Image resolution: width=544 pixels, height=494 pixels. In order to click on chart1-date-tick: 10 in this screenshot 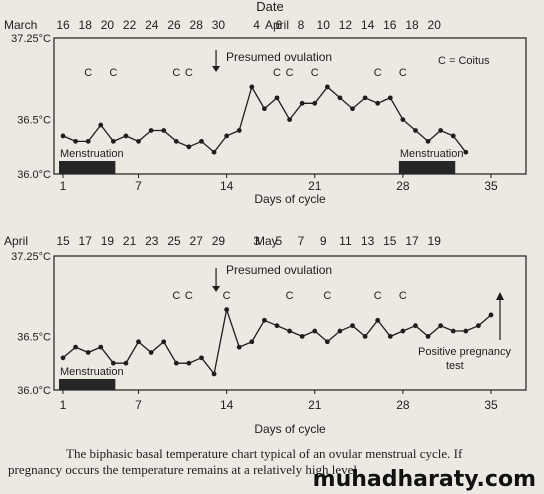, I will do `click(324, 25)`.